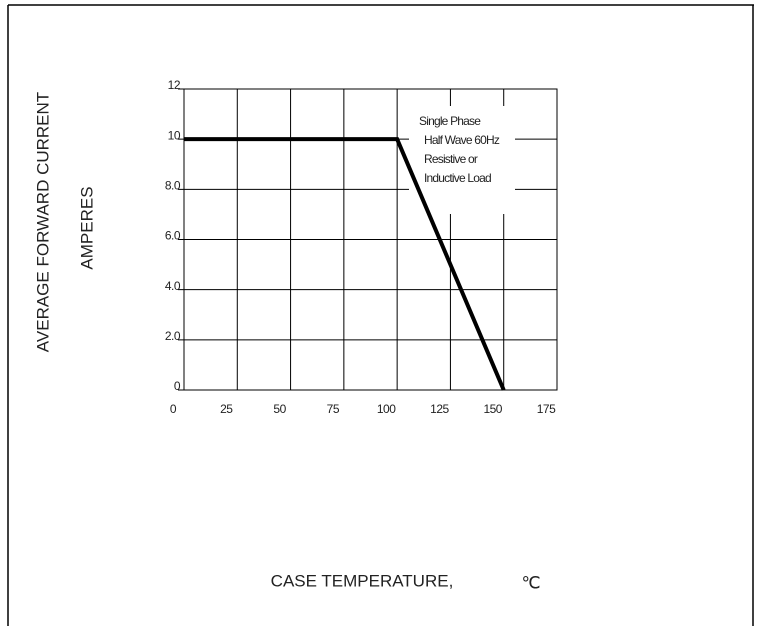 This screenshot has width=762, height=626. Describe the element at coordinates (173, 409) in the screenshot. I see `x-tick-label: 0` at that location.